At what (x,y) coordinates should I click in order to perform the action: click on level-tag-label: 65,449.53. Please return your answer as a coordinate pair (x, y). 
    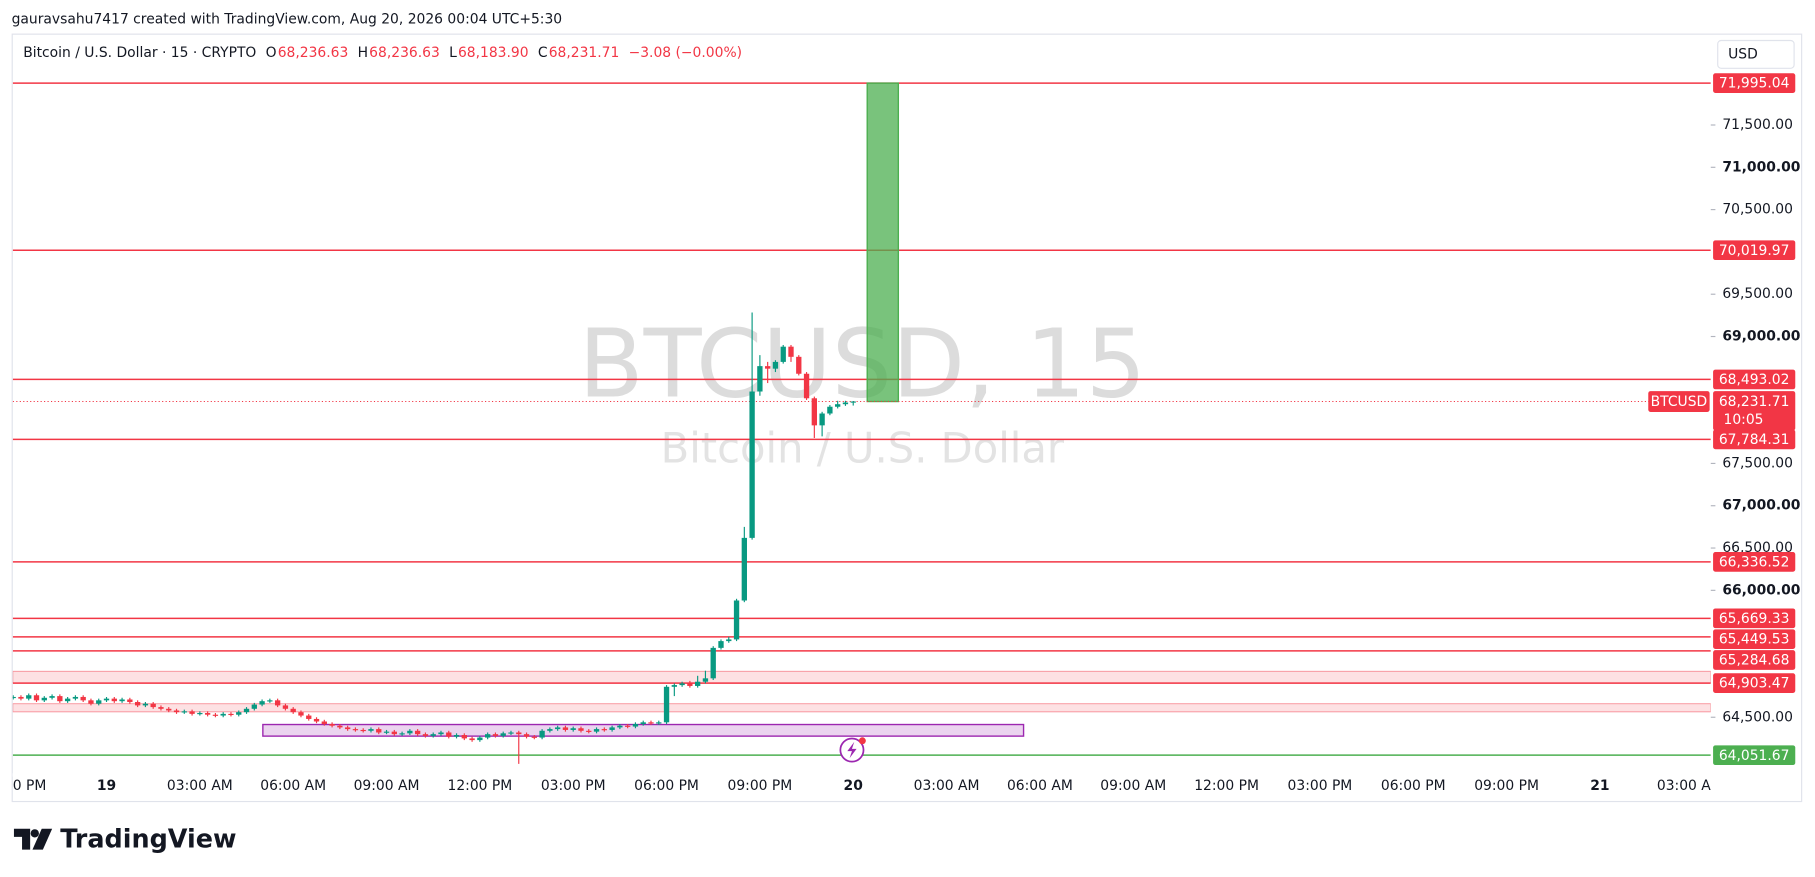
    Looking at the image, I should click on (1754, 640).